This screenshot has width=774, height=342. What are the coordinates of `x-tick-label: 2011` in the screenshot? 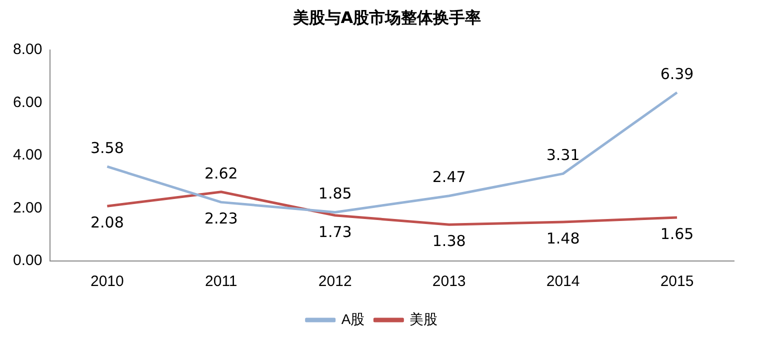 It's located at (221, 281).